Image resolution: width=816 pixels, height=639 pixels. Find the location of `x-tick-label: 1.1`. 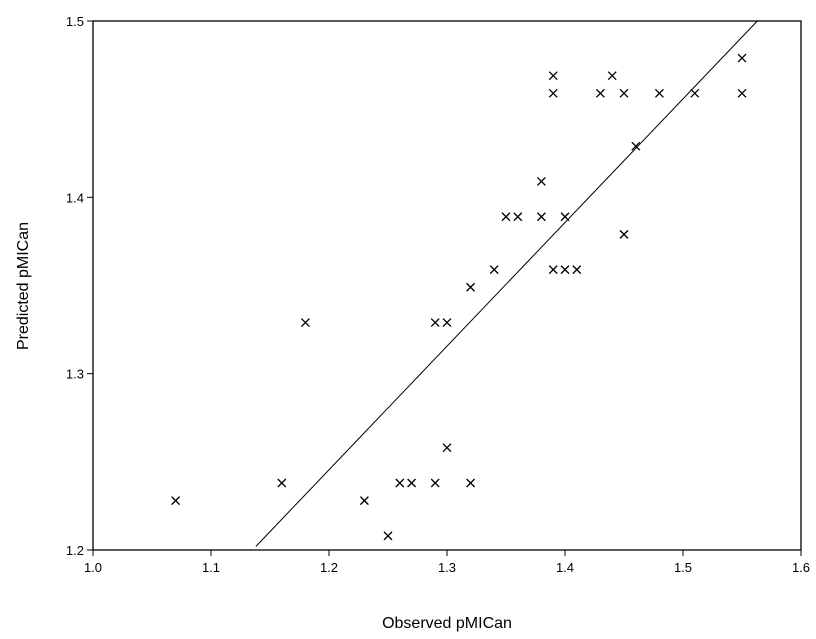

x-tick-label: 1.1 is located at coordinates (211, 567).